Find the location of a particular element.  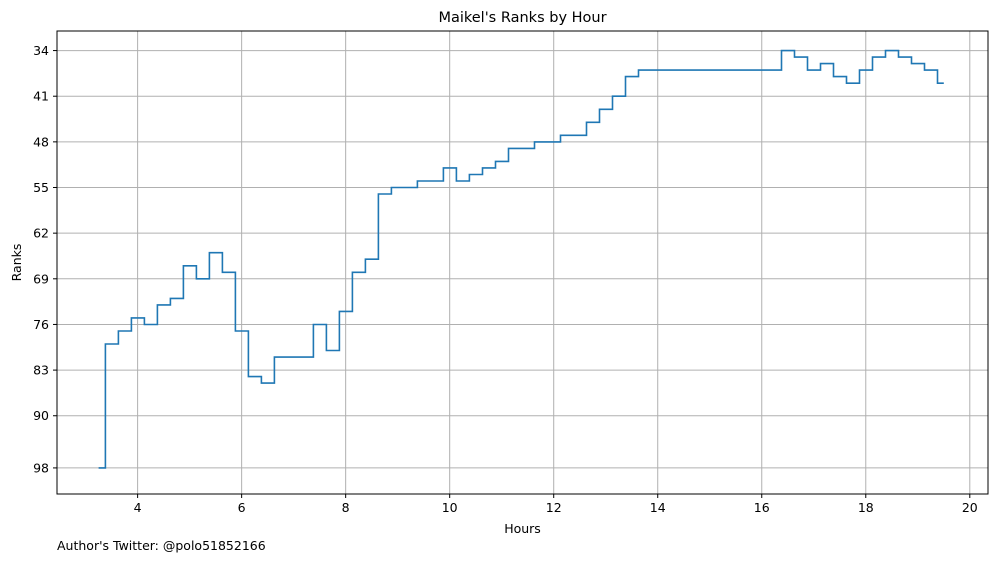

y-tick-label: 34 is located at coordinates (41, 50).